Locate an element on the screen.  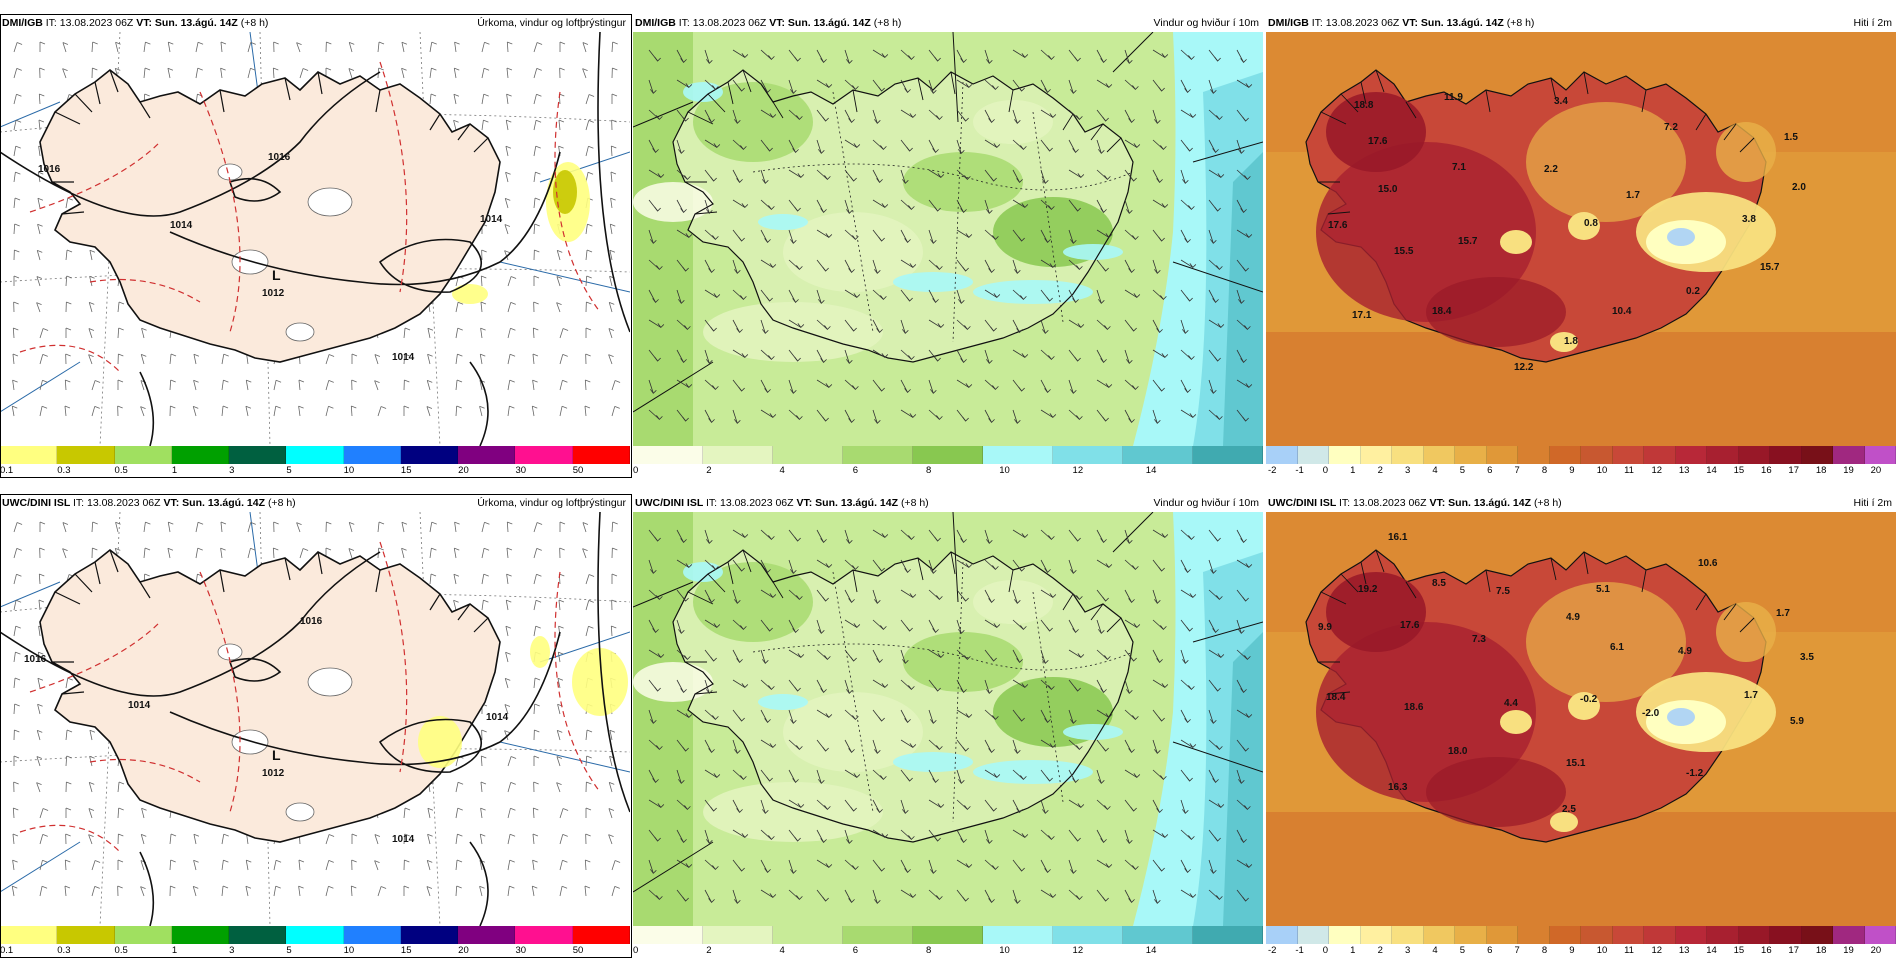
temperature-value: -1.2 is located at coordinates (1695, 773).